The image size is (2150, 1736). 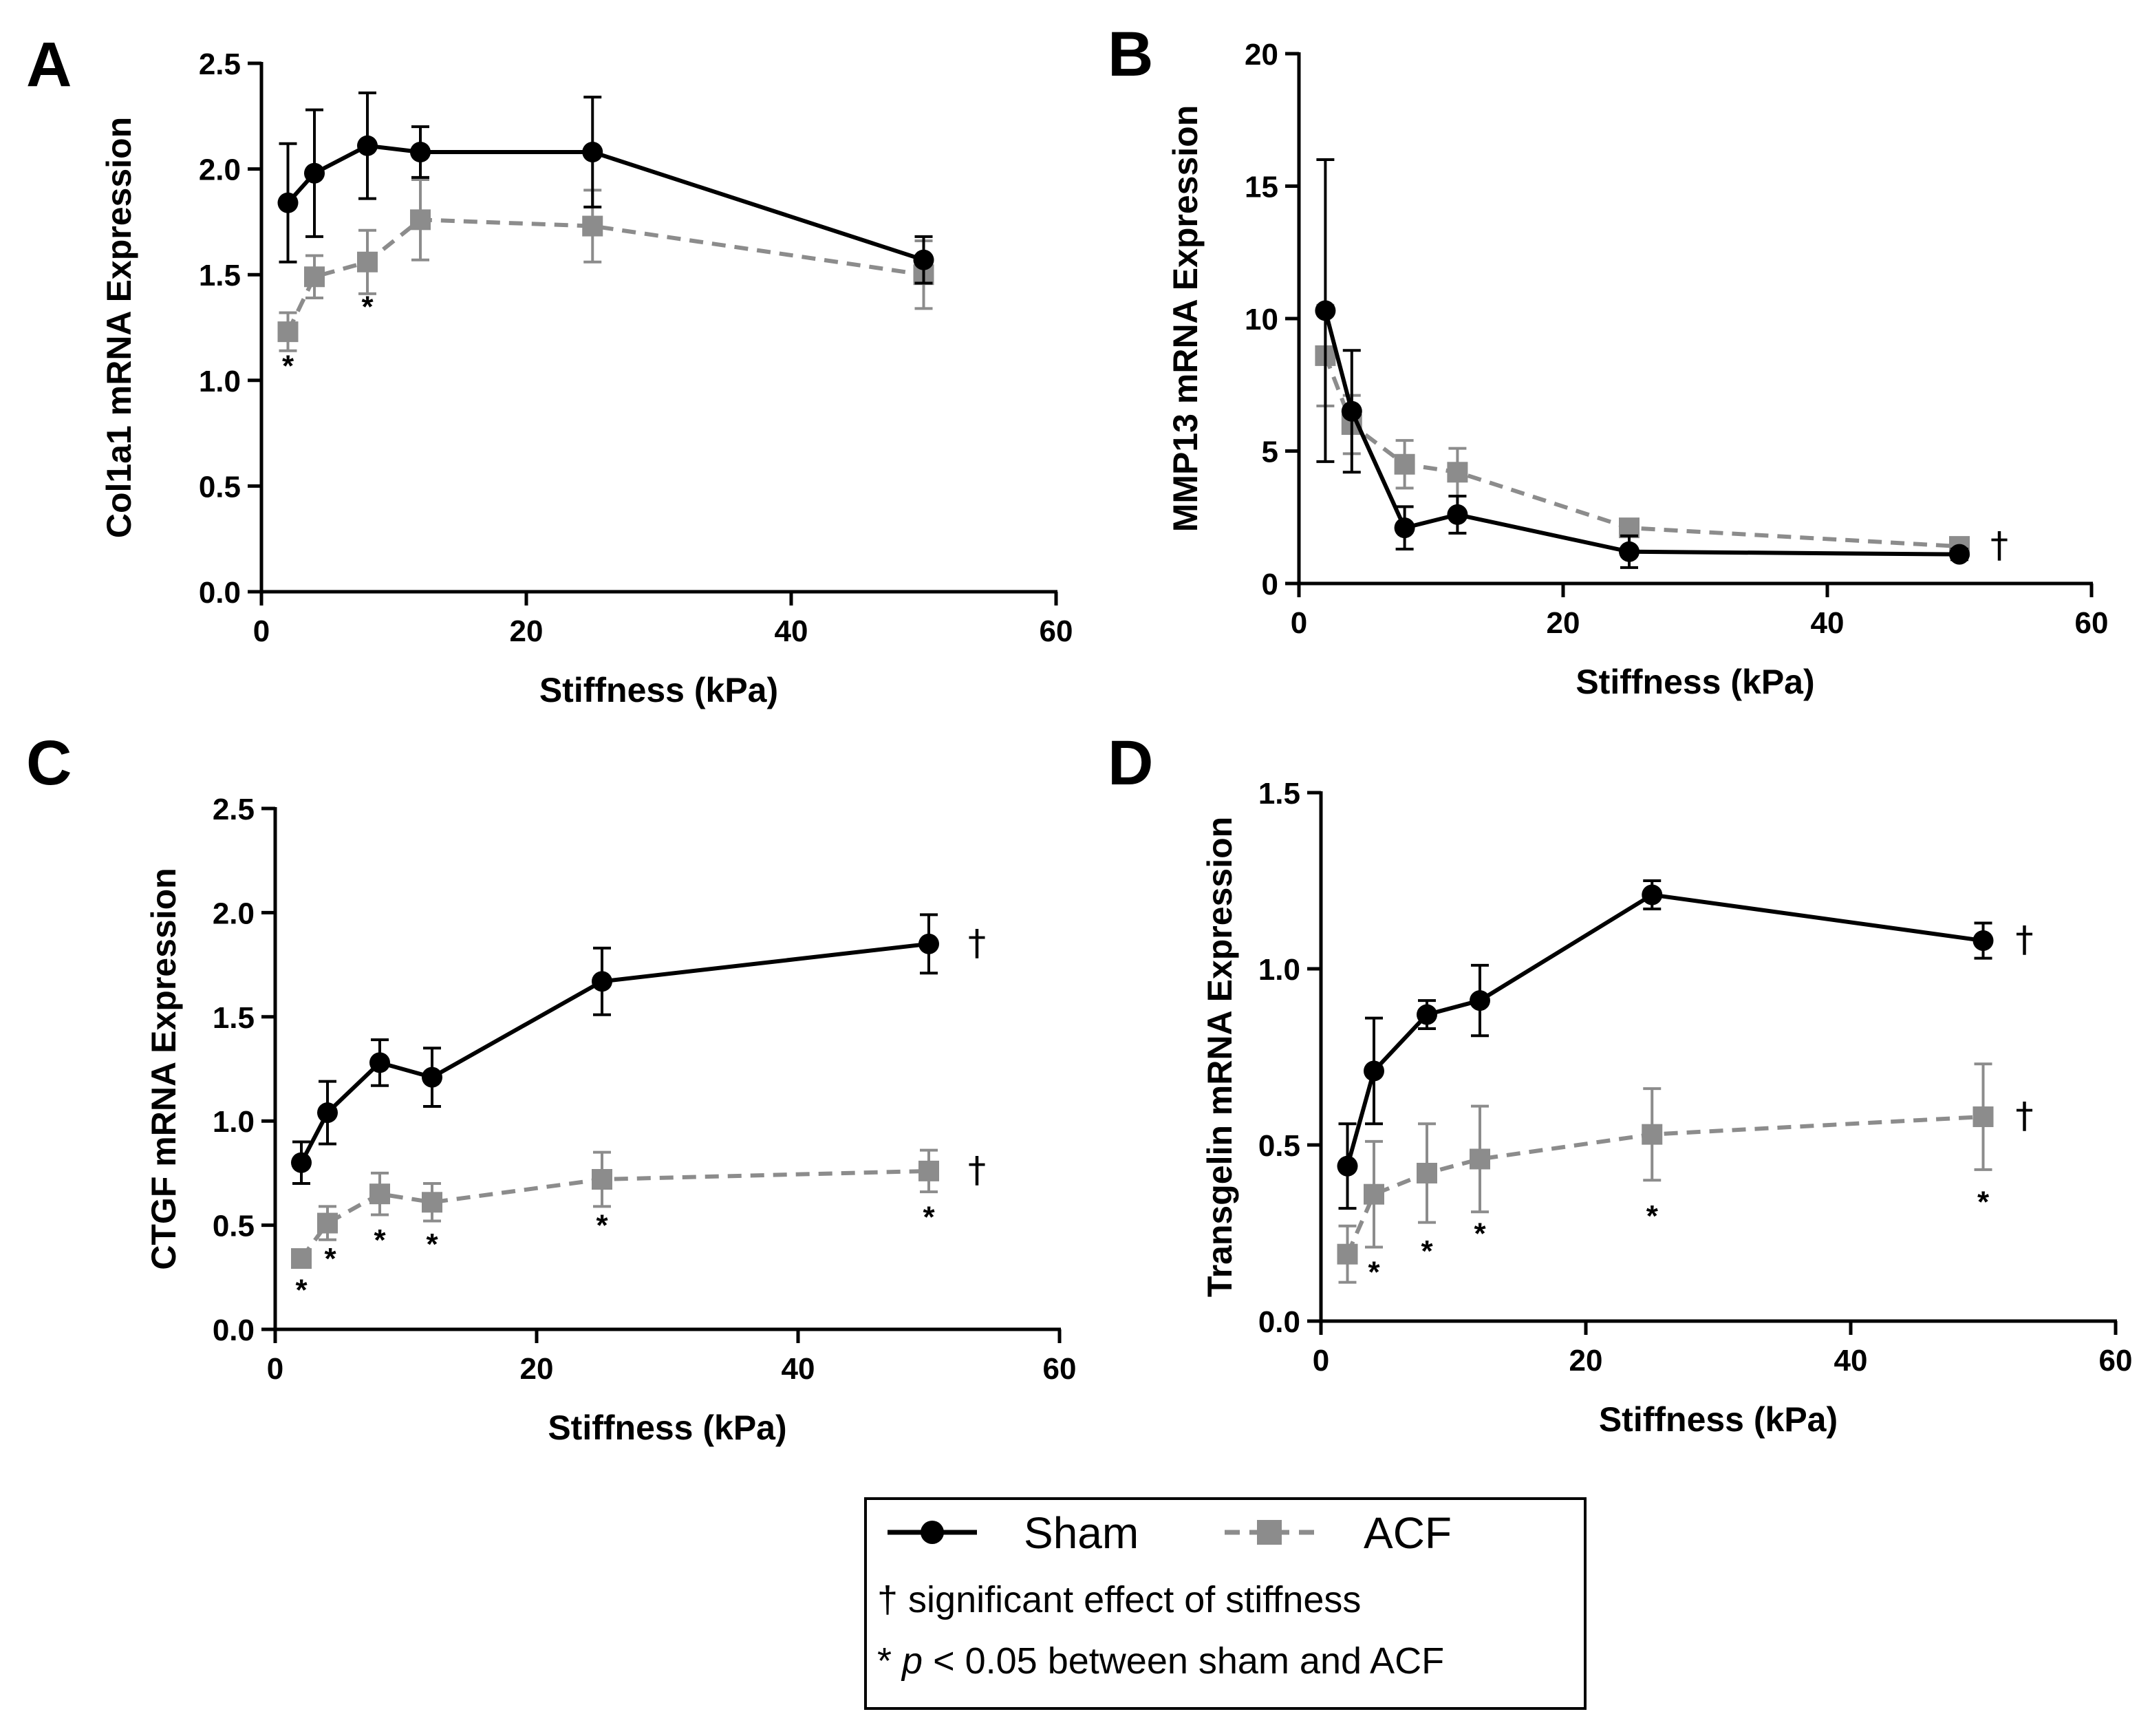 What do you see at coordinates (1261, 55) in the screenshot?
I see `y-tick-label: 20` at bounding box center [1261, 55].